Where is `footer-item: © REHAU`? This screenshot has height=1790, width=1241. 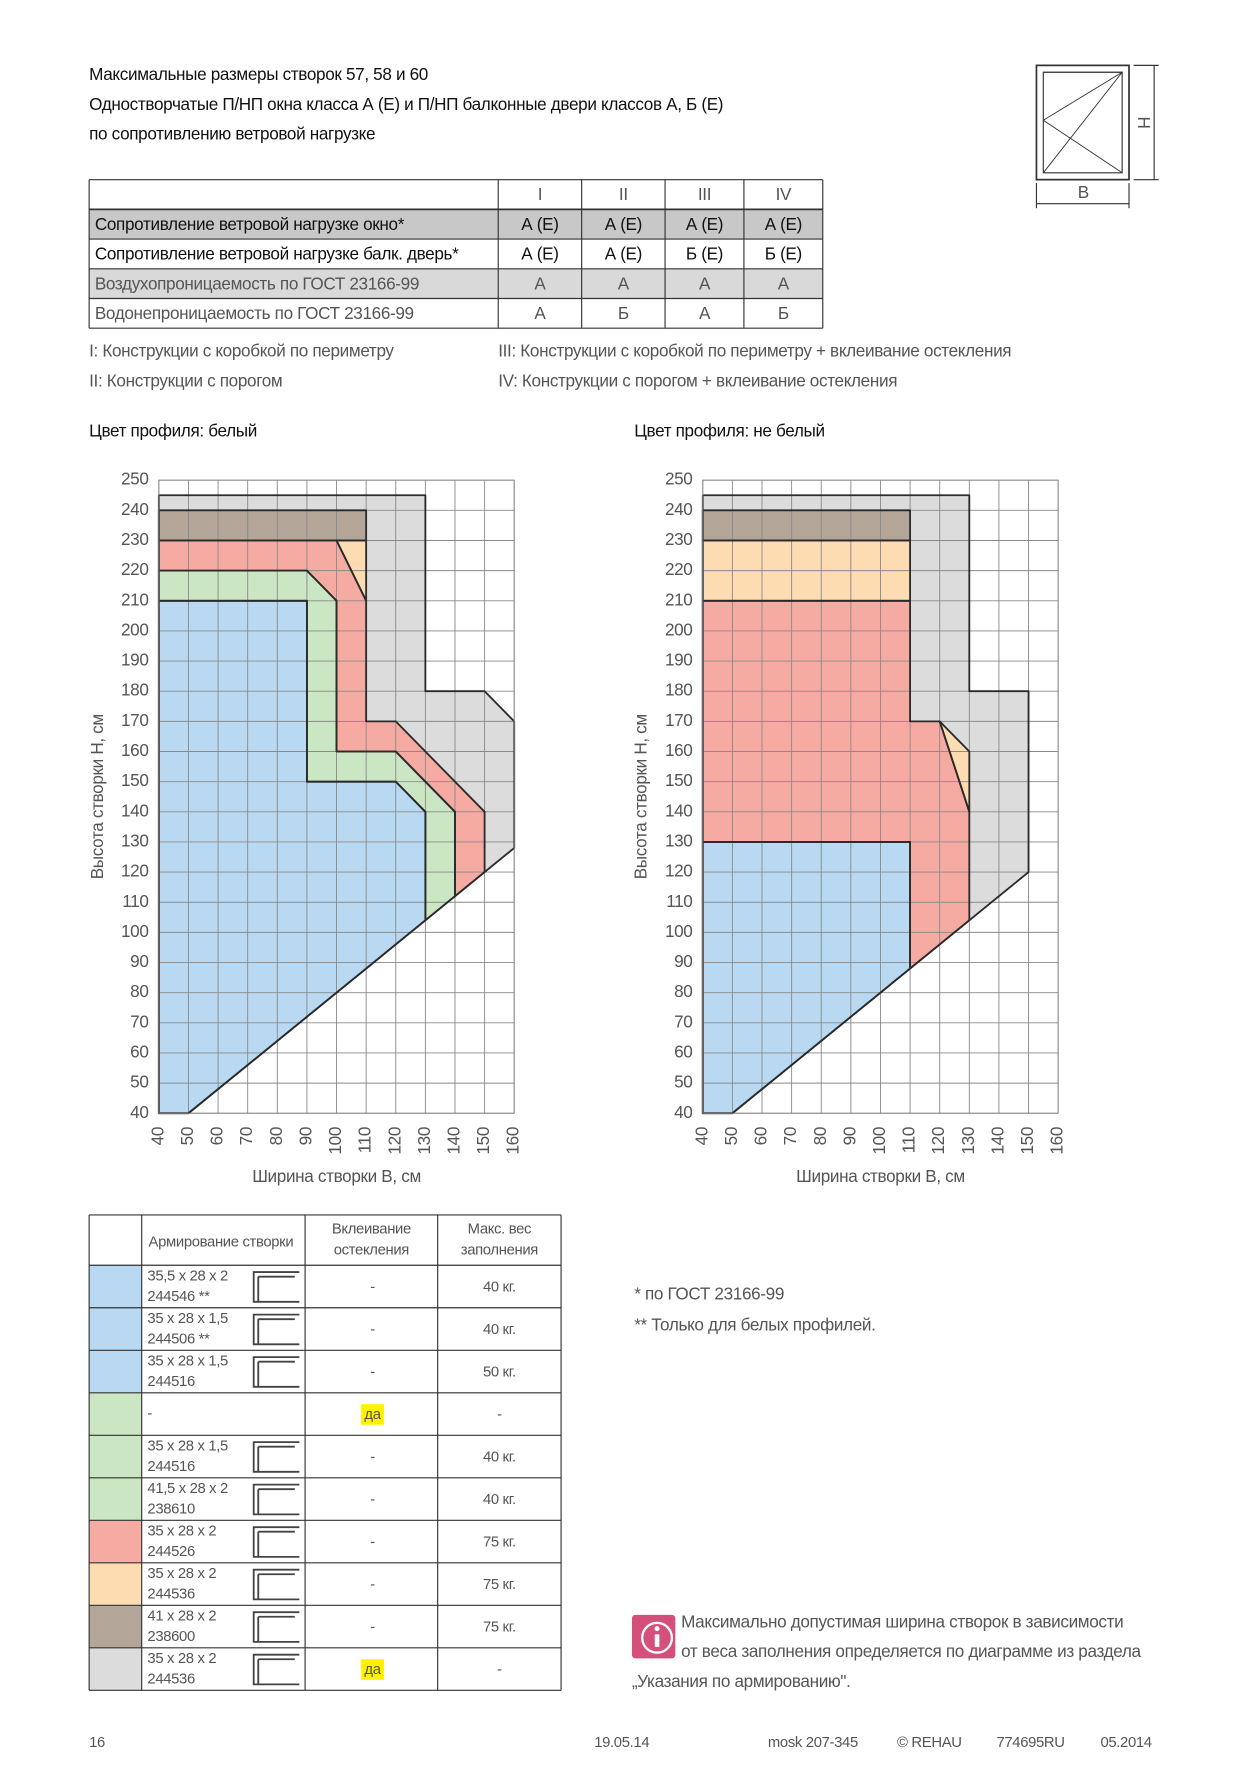 footer-item: © REHAU is located at coordinates (929, 1743).